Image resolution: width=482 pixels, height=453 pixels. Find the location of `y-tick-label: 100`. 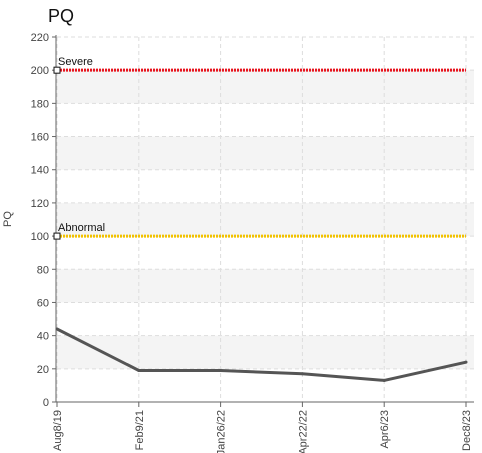

y-tick-label: 100 is located at coordinates (40, 237).